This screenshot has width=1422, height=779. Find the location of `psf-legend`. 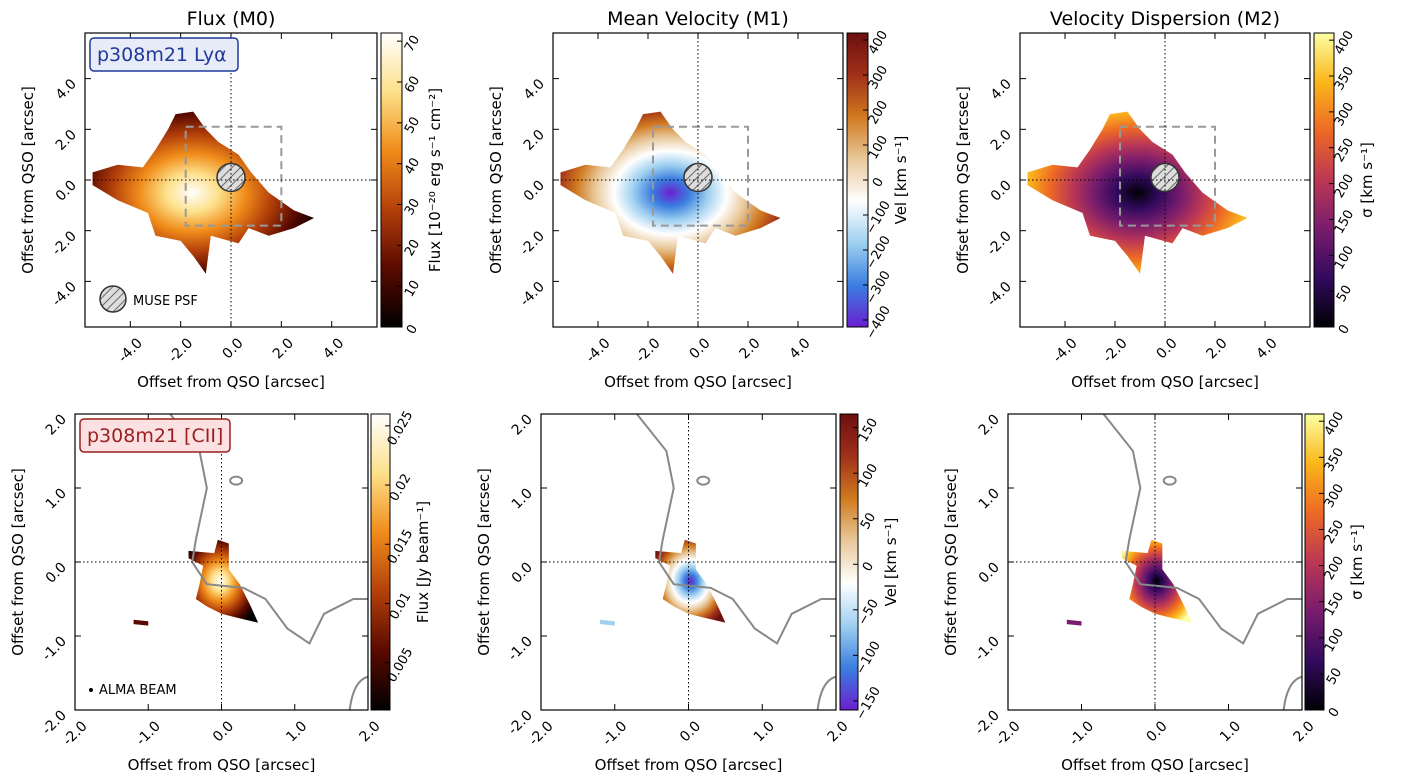

psf-legend is located at coordinates (113, 299).